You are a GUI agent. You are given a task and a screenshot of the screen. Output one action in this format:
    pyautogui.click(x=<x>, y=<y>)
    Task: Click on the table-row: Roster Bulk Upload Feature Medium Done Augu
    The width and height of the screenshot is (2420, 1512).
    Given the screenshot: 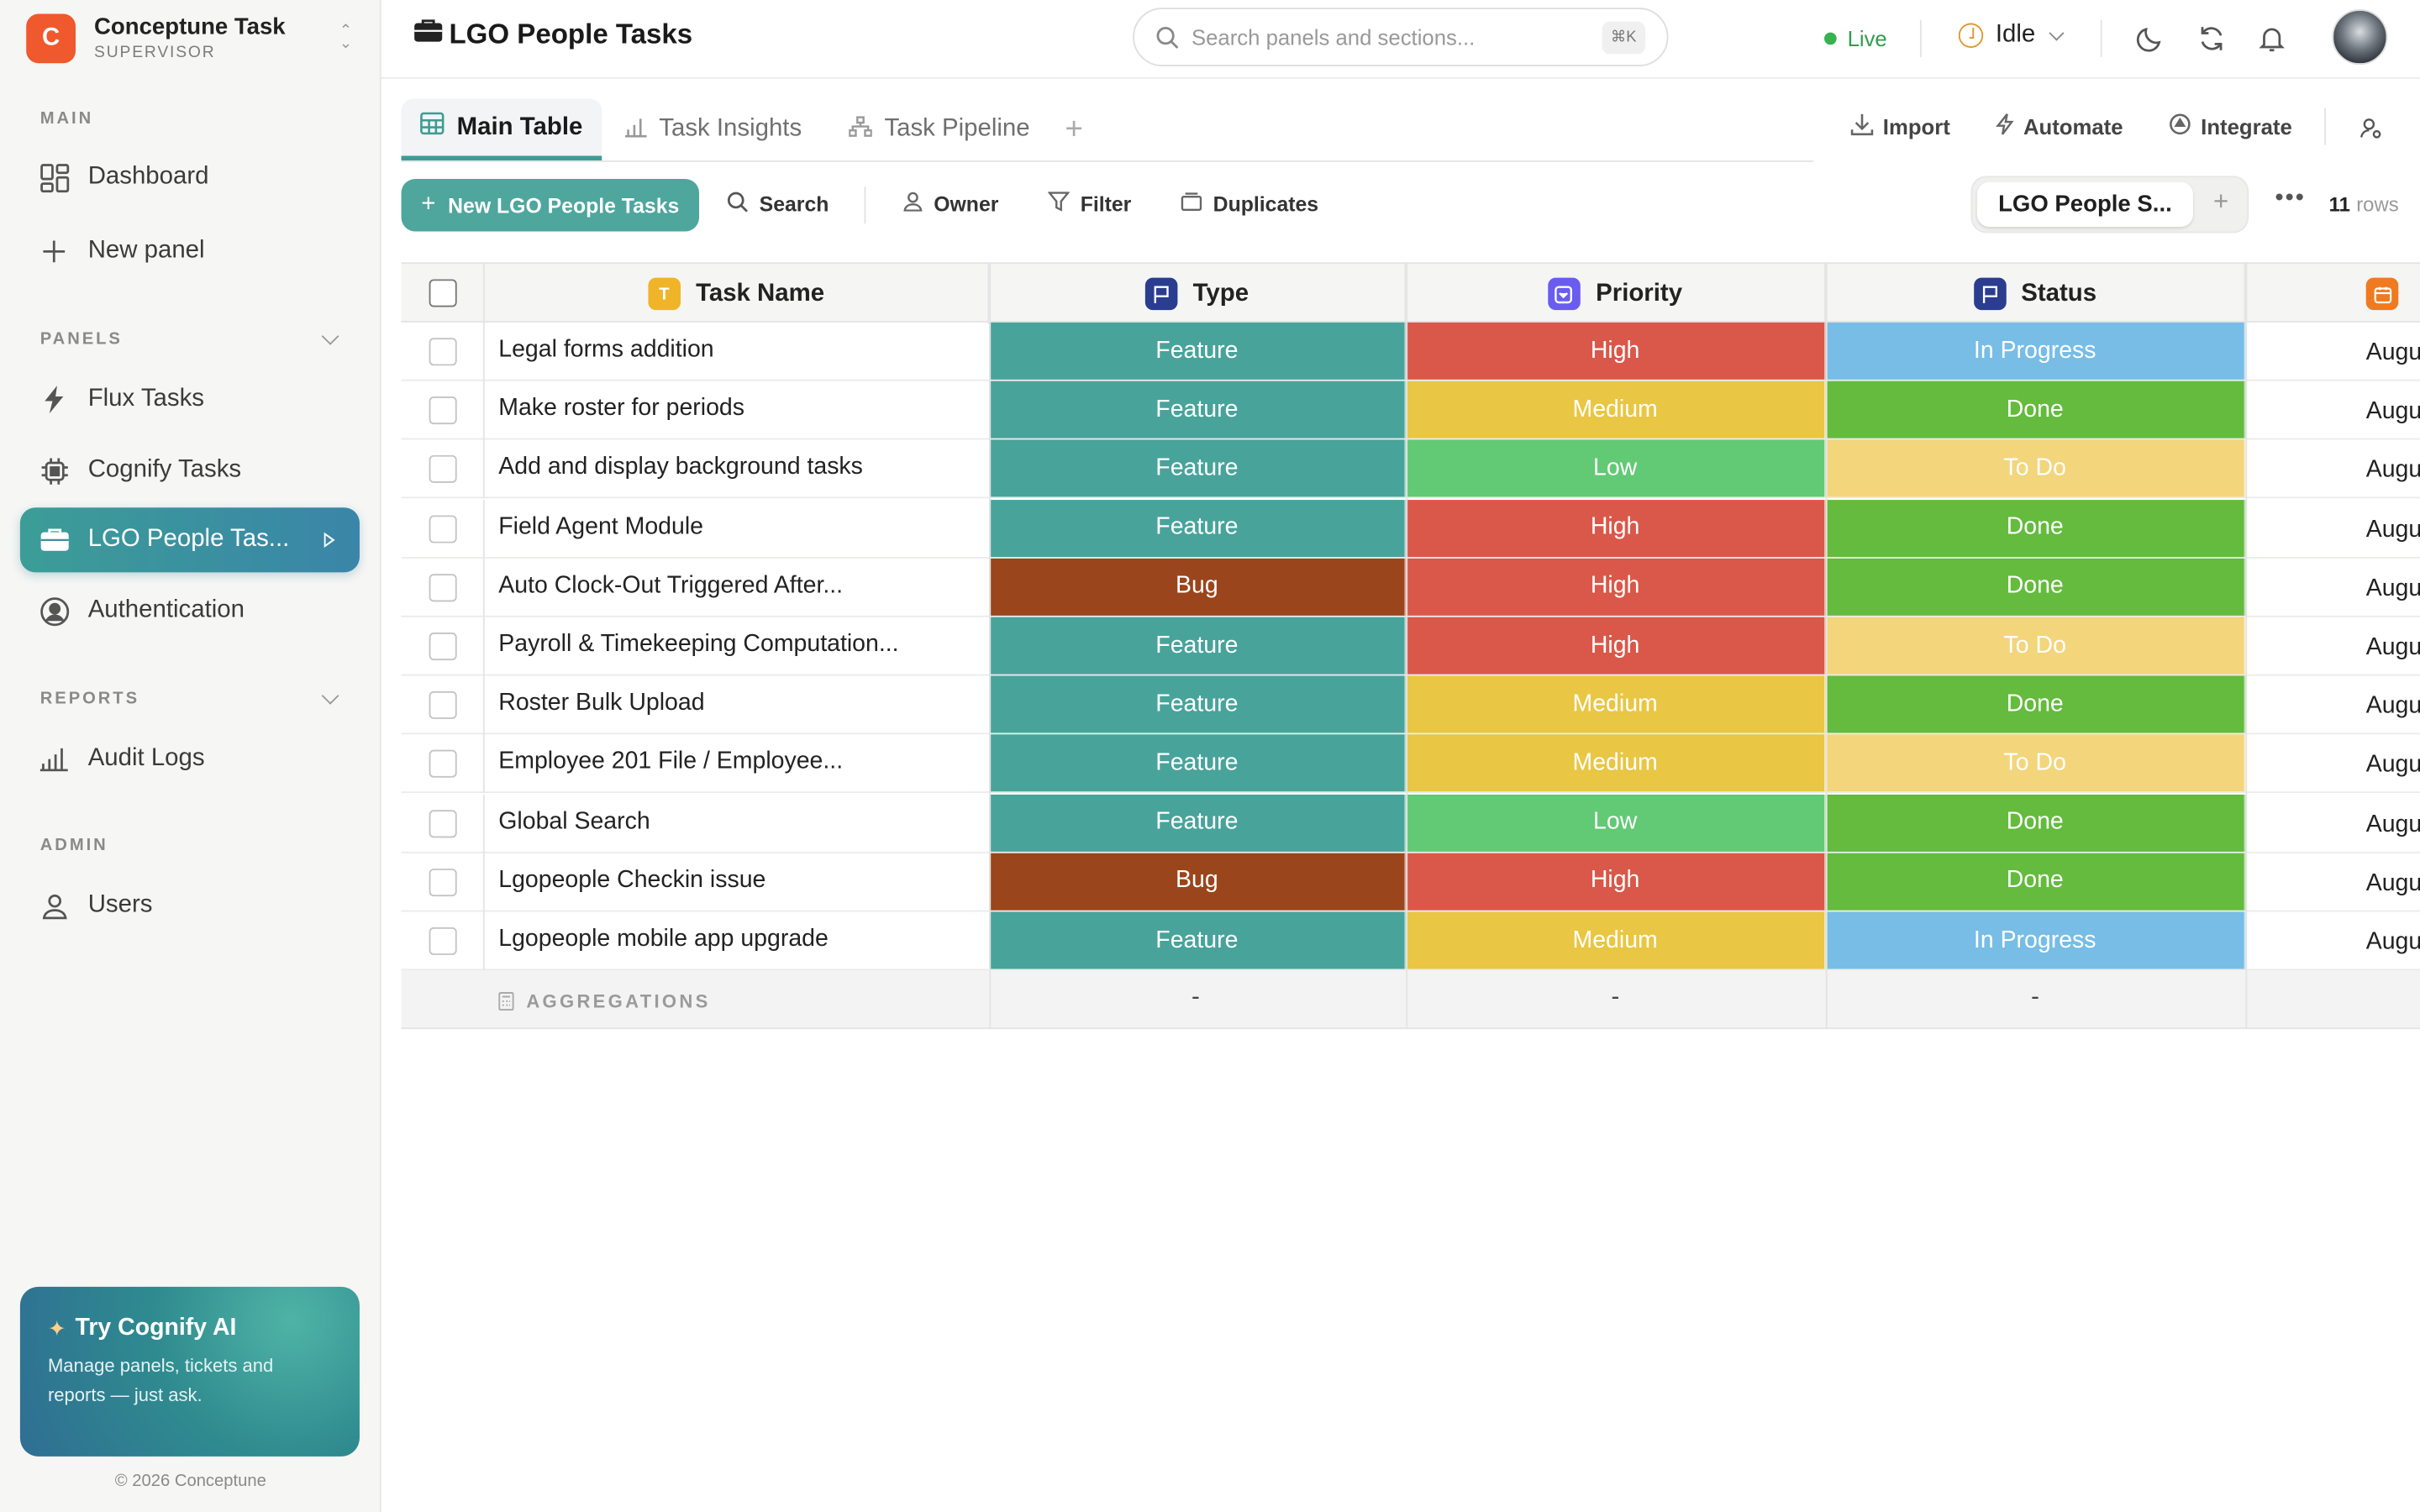 What is the action you would take?
    pyautogui.click(x=1410, y=705)
    